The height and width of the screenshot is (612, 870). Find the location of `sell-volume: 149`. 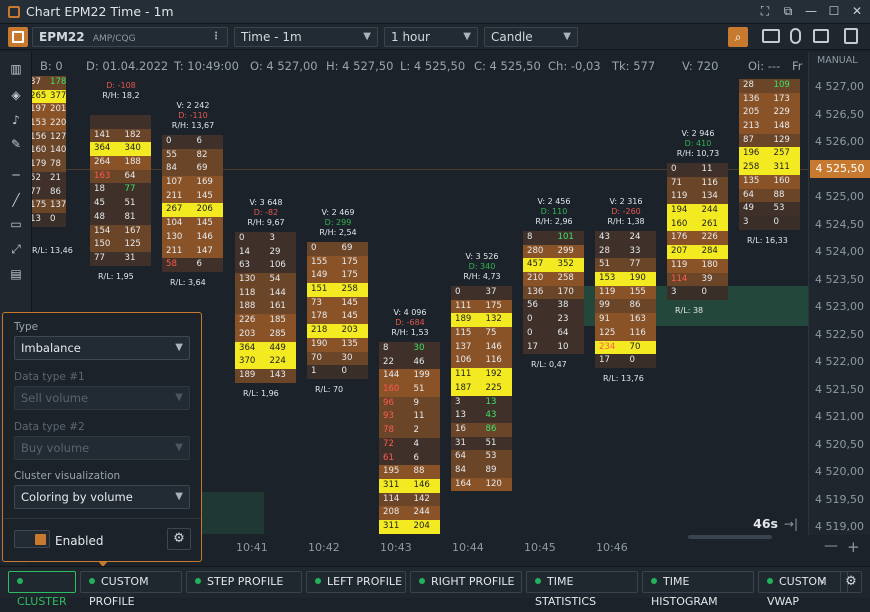

sell-volume: 149 is located at coordinates (319, 275).